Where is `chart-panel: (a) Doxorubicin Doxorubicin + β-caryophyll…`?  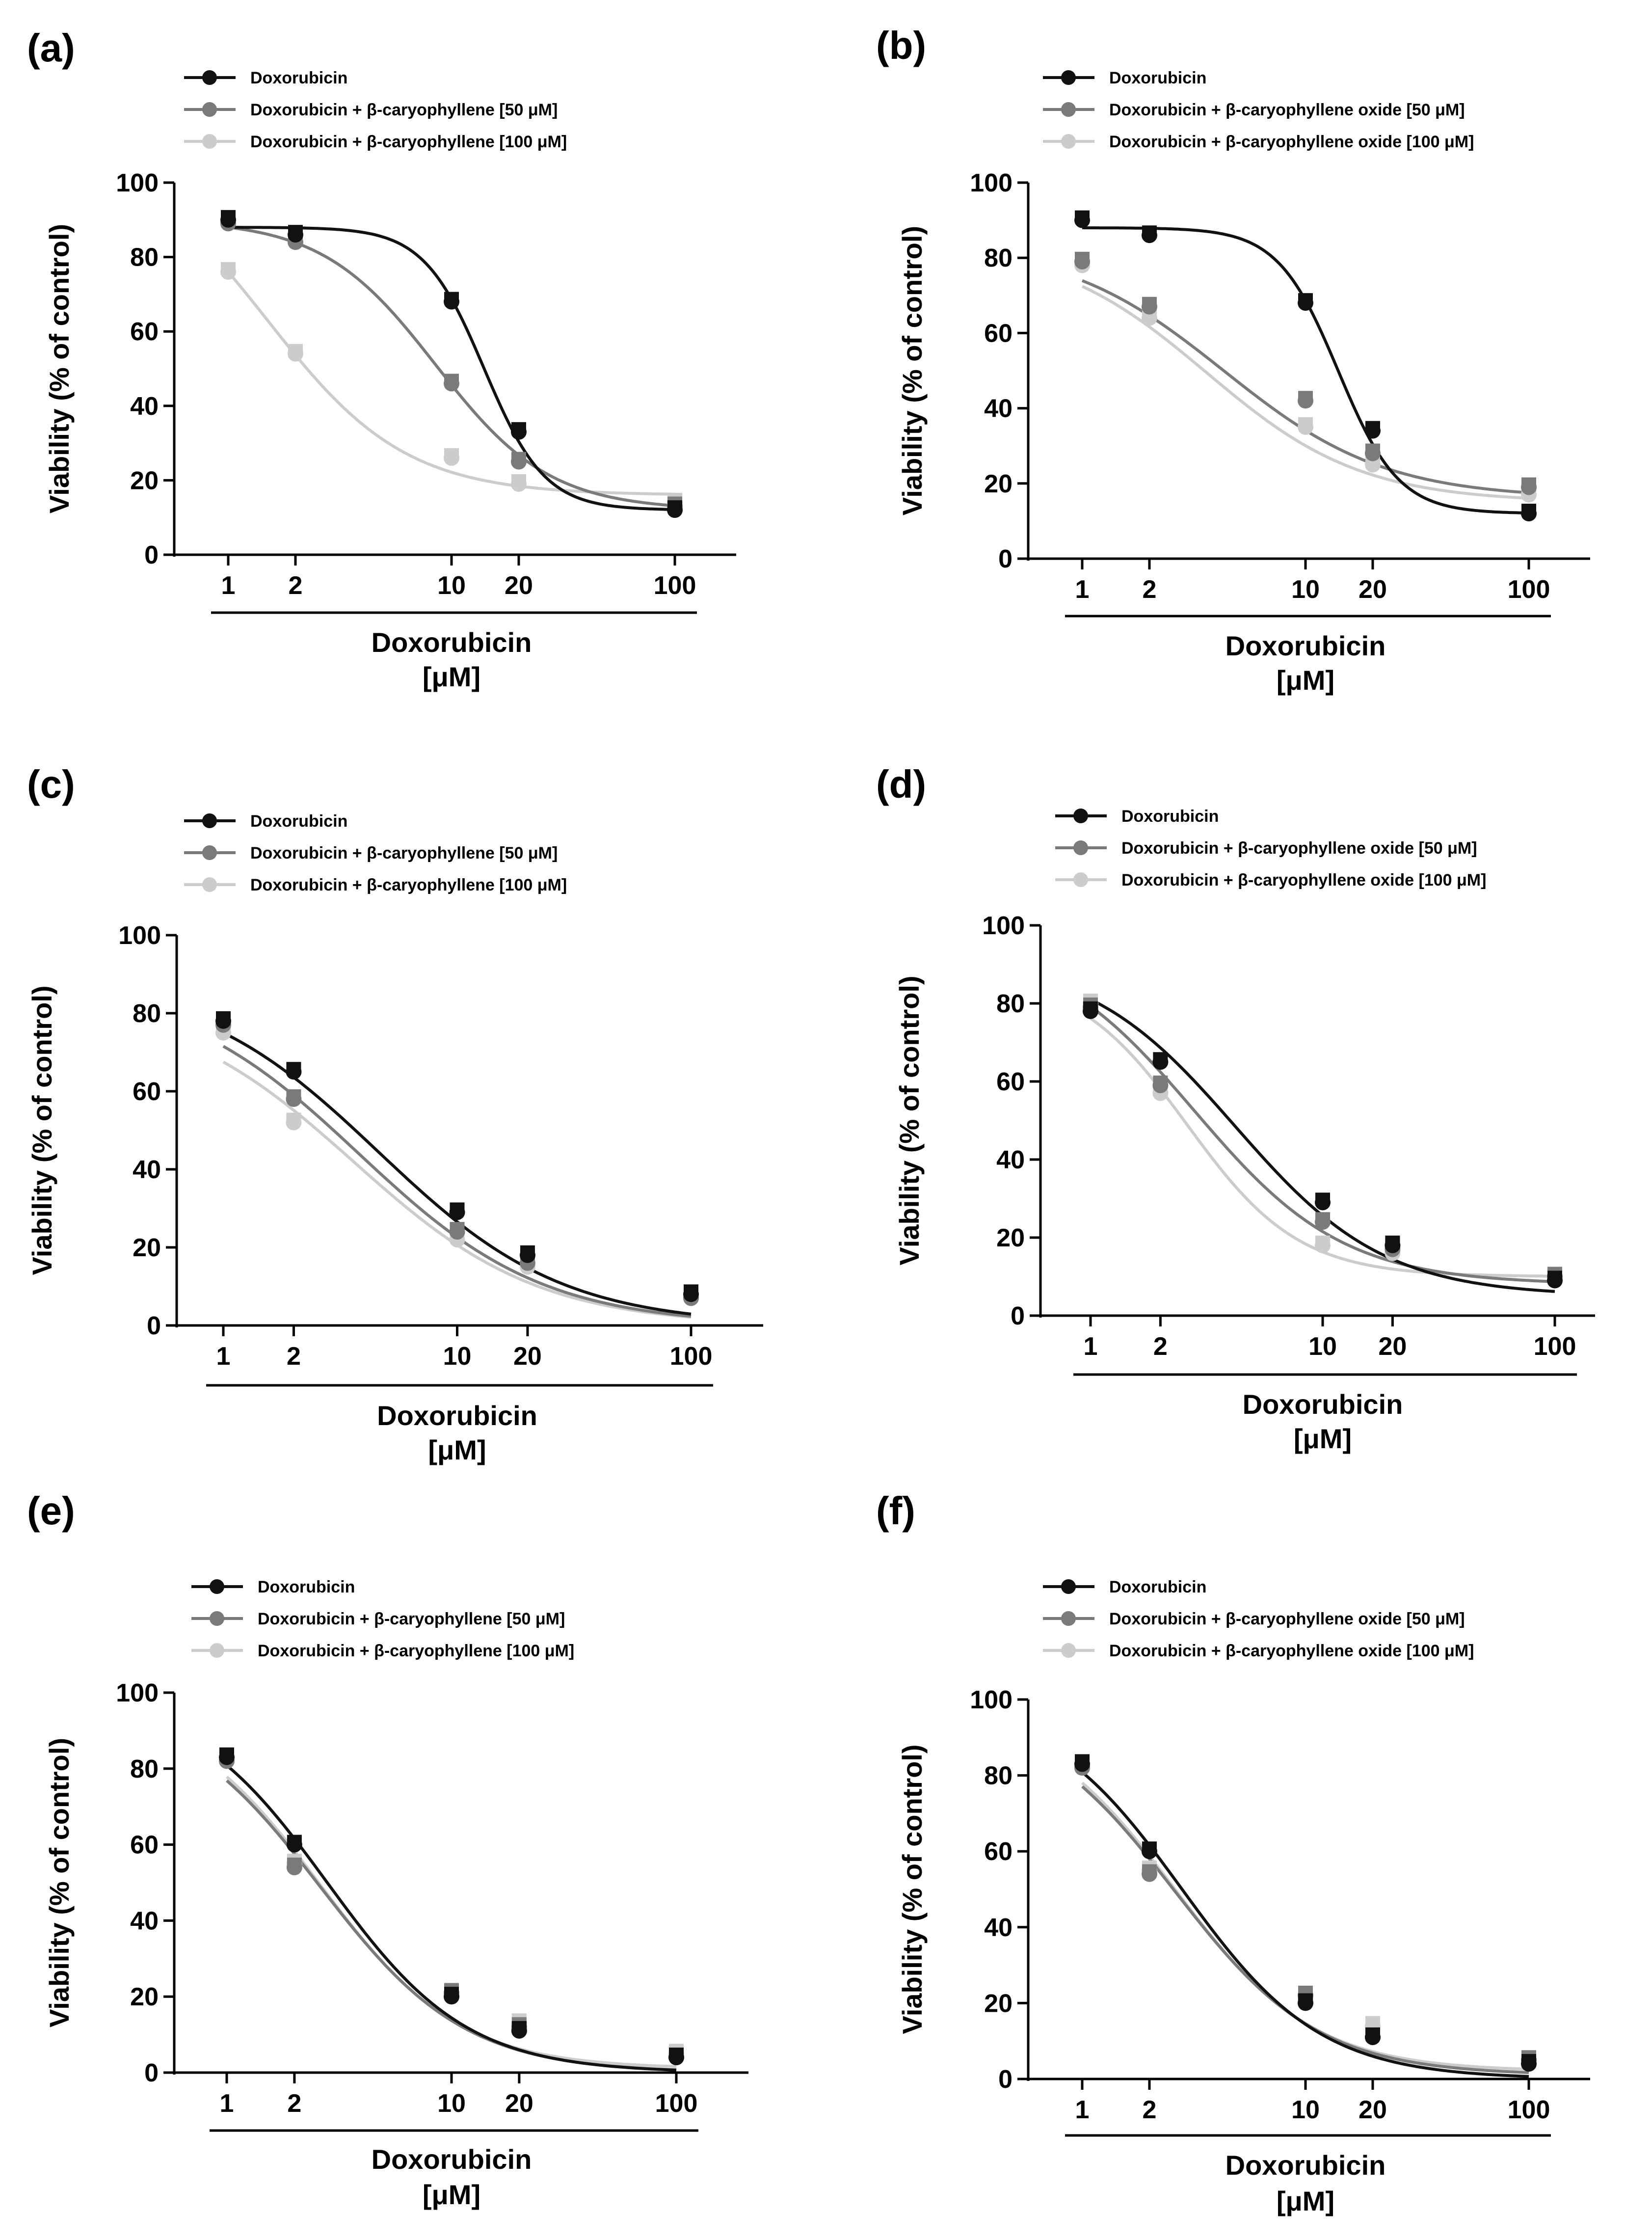 chart-panel: (a) Doxorubicin Doxorubicin + β-caryophyll… is located at coordinates (381, 359).